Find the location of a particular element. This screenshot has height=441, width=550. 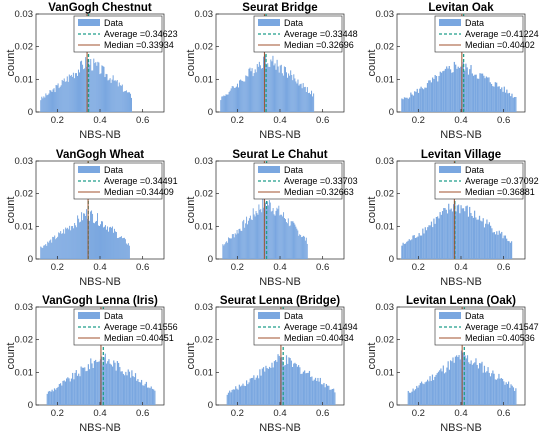

legend-label-average: Average =0.41224 is located at coordinates (502, 34).